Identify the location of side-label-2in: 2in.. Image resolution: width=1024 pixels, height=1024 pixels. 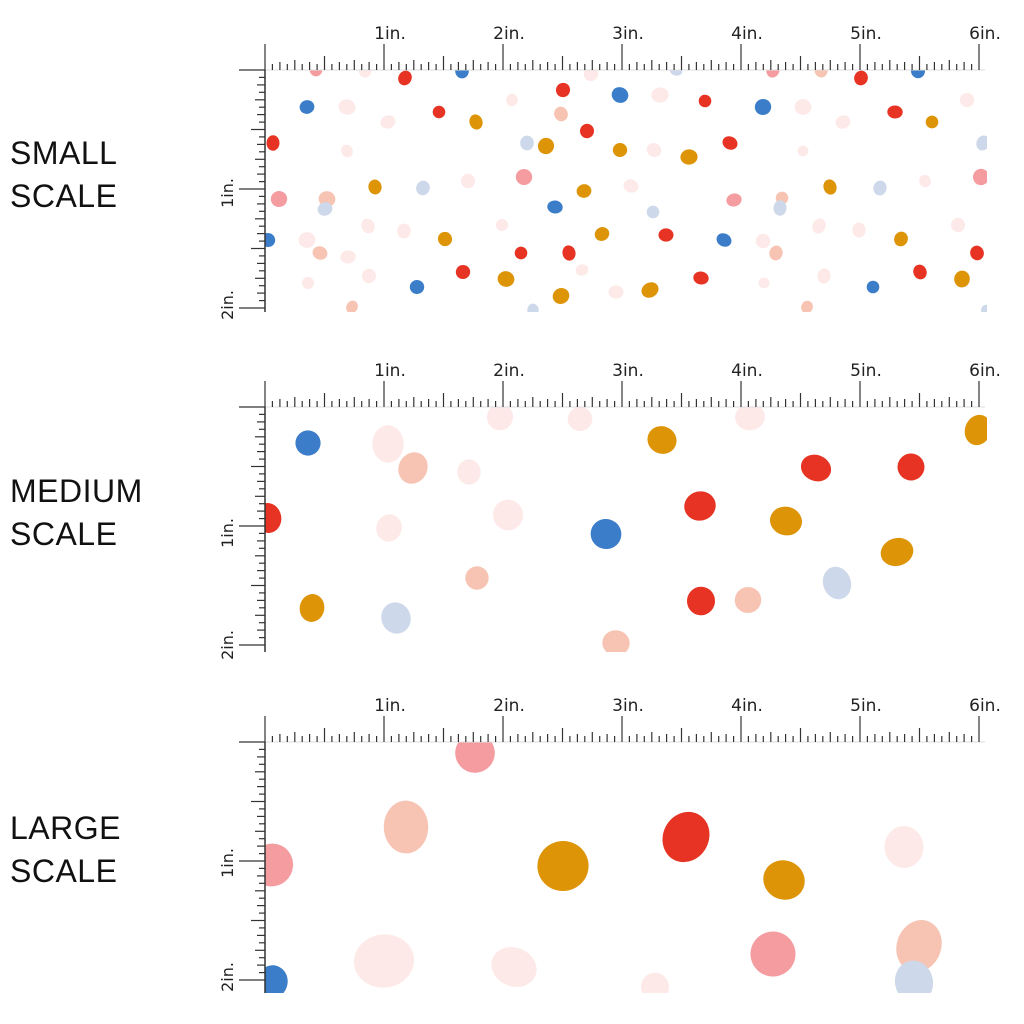
(227, 977).